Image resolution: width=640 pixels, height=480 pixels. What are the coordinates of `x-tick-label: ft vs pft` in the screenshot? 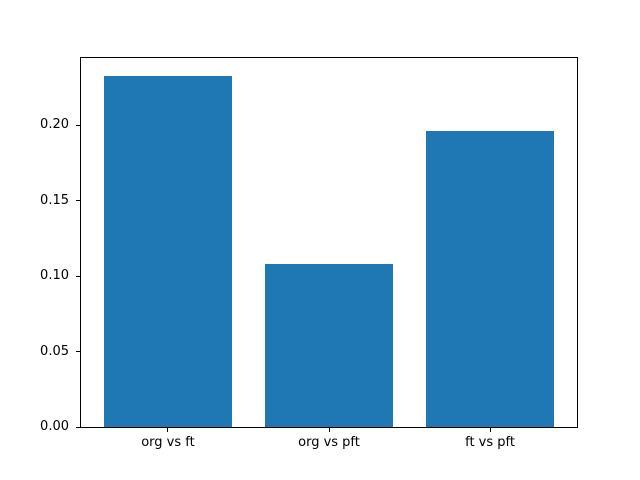 It's located at (490, 442).